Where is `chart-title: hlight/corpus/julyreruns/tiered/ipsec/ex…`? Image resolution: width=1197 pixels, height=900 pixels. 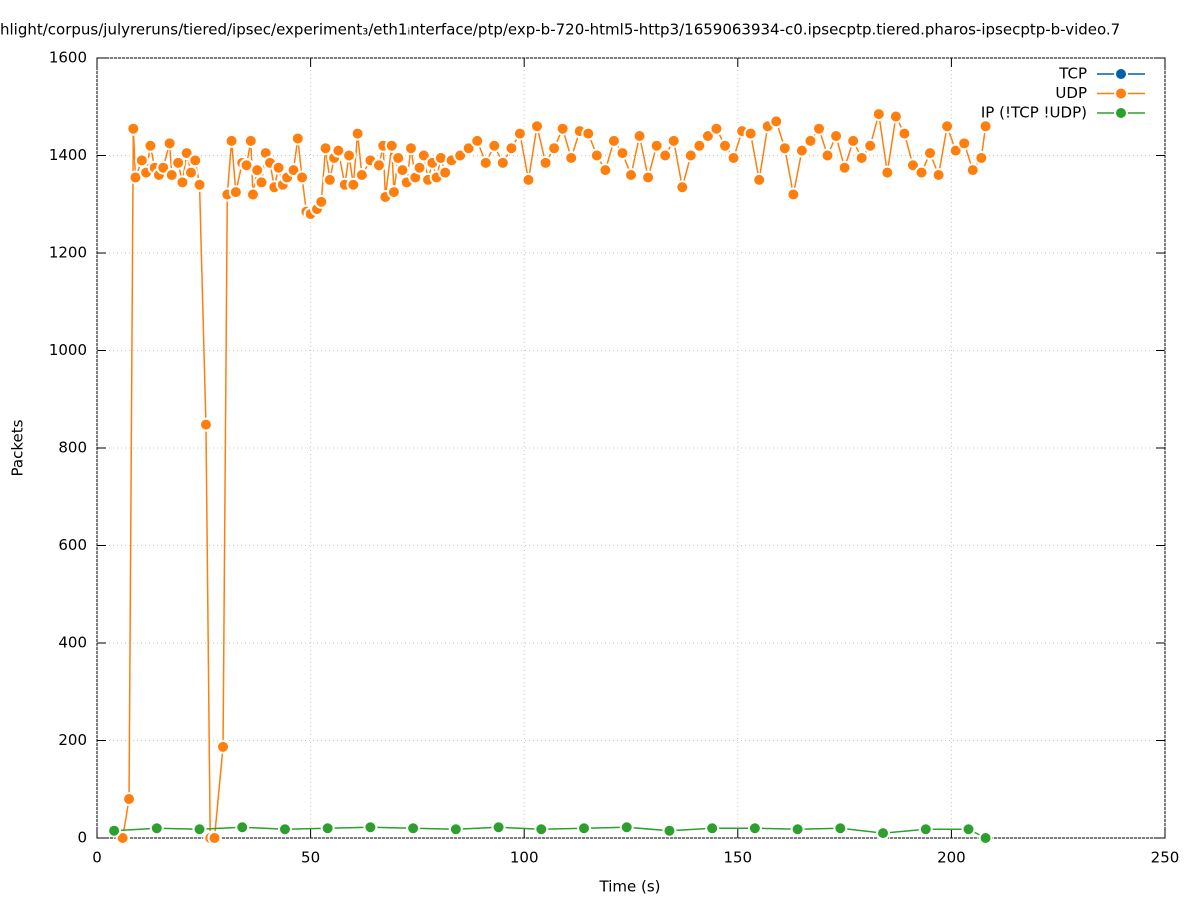 chart-title: hlight/corpus/julyreruns/tiered/ipsec/ex… is located at coordinates (560, 30).